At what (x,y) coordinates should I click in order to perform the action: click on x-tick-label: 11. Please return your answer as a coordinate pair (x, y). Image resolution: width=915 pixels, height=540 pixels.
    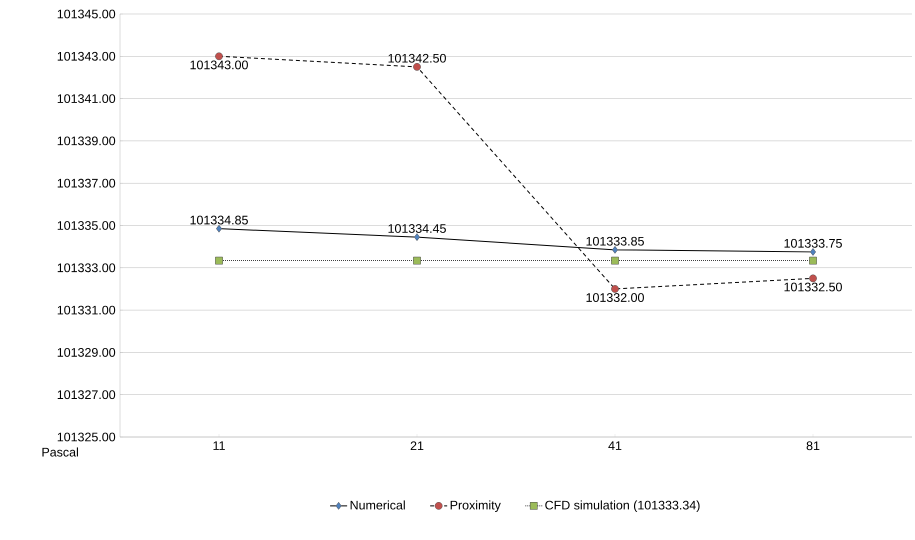
    Looking at the image, I should click on (219, 445).